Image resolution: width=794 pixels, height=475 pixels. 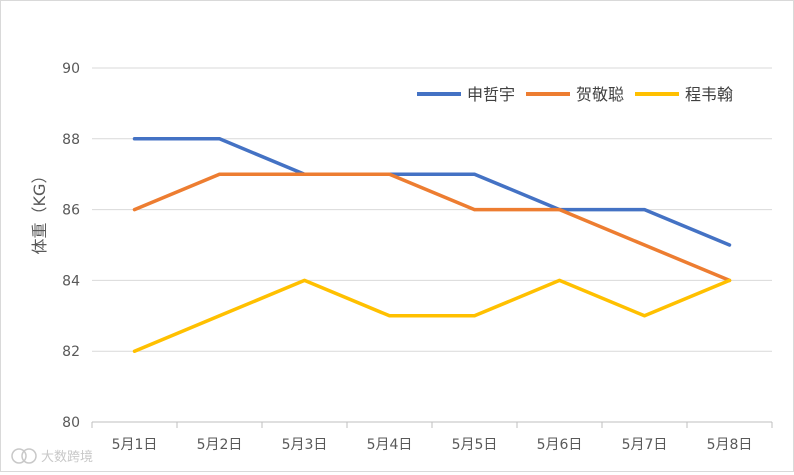 I want to click on x-tick-label: 5月4日, so click(x=390, y=445).